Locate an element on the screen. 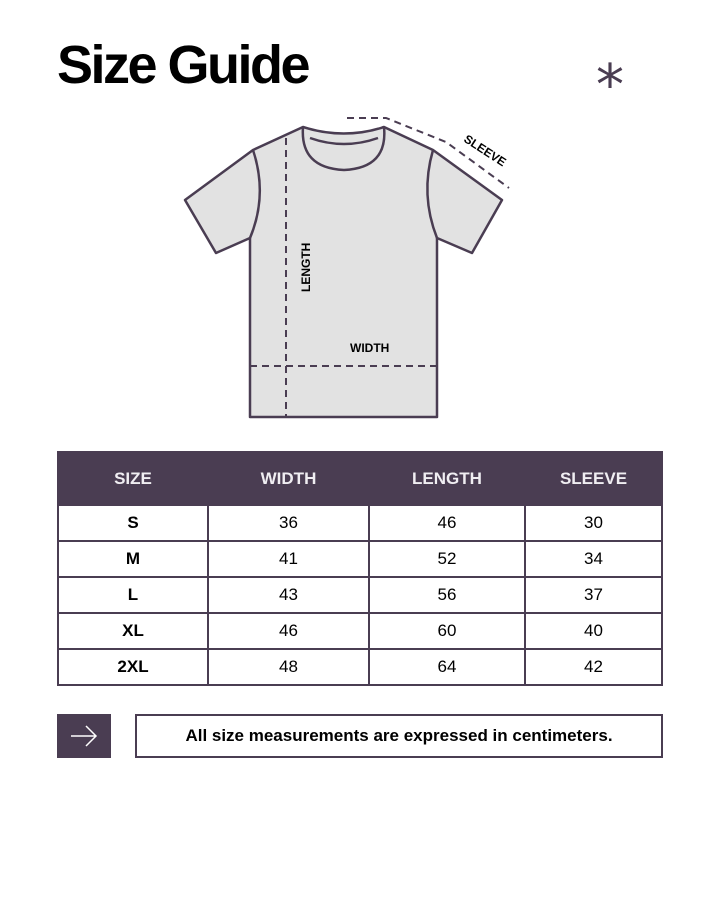  width-cell: 43 is located at coordinates (288, 595).